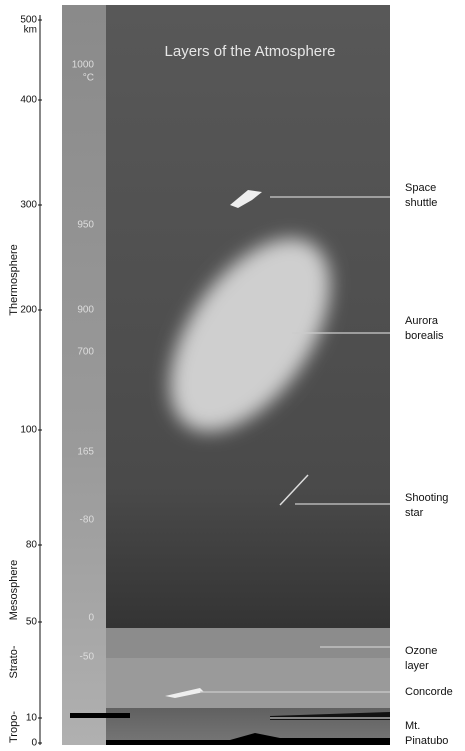 The width and height of the screenshot is (465, 751). I want to click on temperature-label: 0, so click(91, 618).